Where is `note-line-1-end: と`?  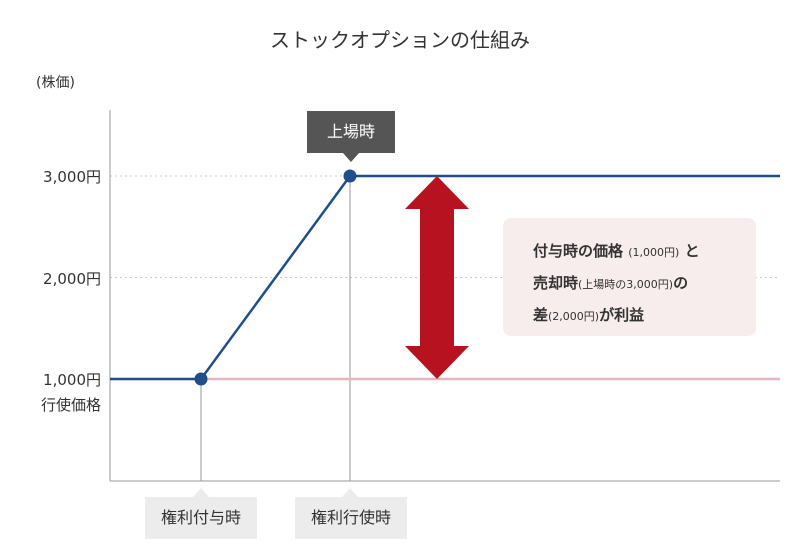
note-line-1-end: と is located at coordinates (692, 251).